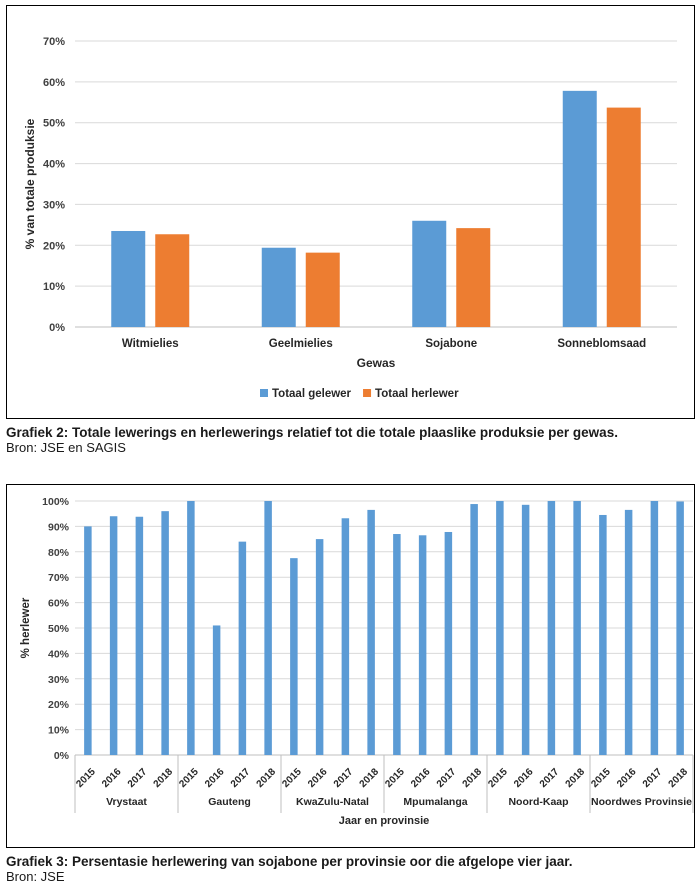 The height and width of the screenshot is (892, 700). What do you see at coordinates (229, 802) in the screenshot?
I see `x-group-label: Gauteng` at bounding box center [229, 802].